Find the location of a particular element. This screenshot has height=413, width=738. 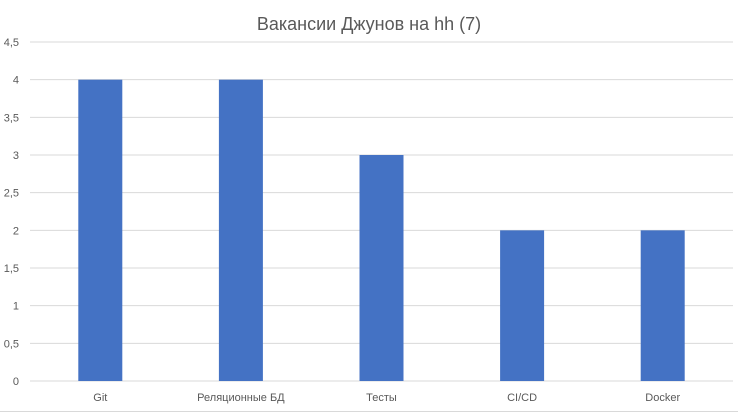

x-tick-label: Реляционные БД is located at coordinates (241, 398).